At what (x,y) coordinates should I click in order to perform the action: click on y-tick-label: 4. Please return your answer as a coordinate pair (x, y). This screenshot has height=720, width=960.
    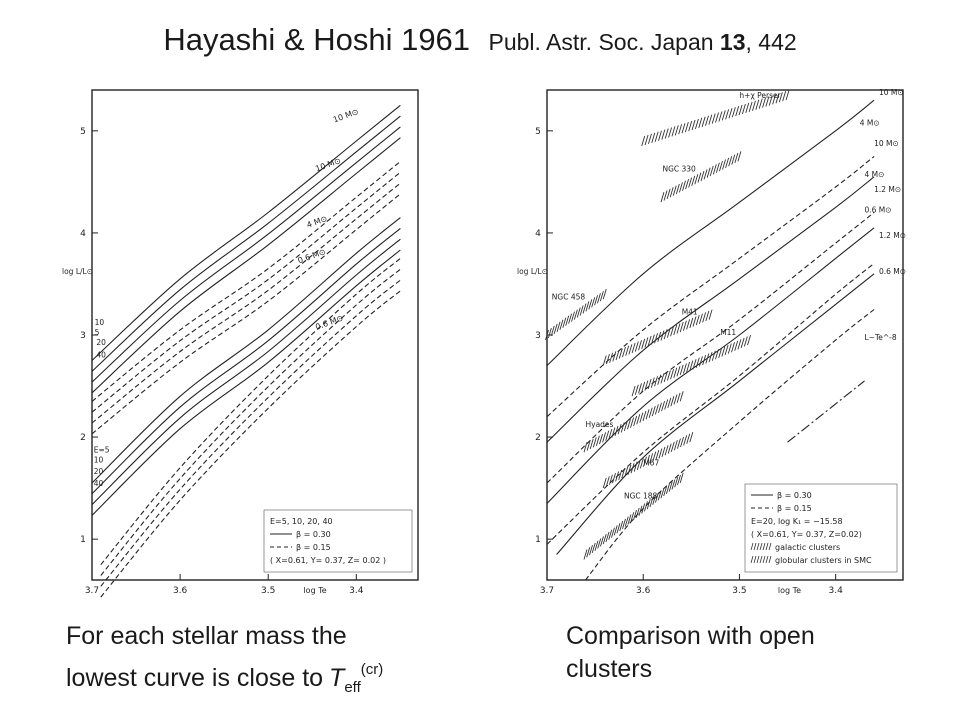
    Looking at the image, I should click on (538, 234).